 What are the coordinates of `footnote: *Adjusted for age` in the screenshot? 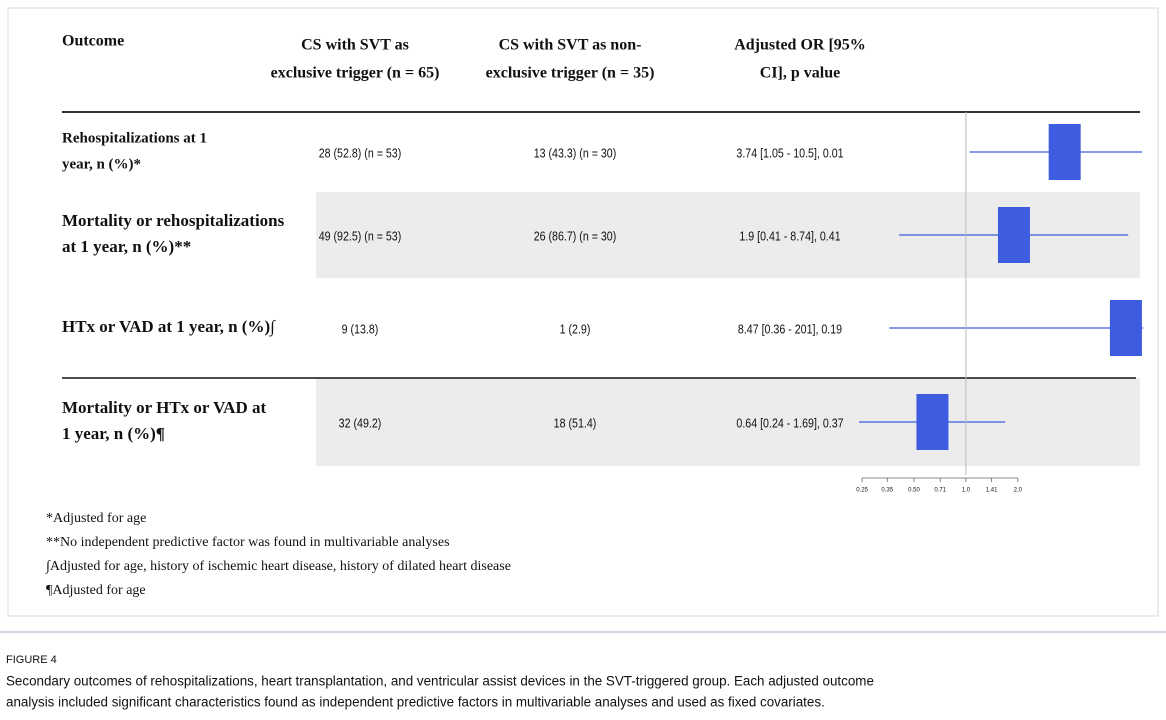 It's located at (96, 518).